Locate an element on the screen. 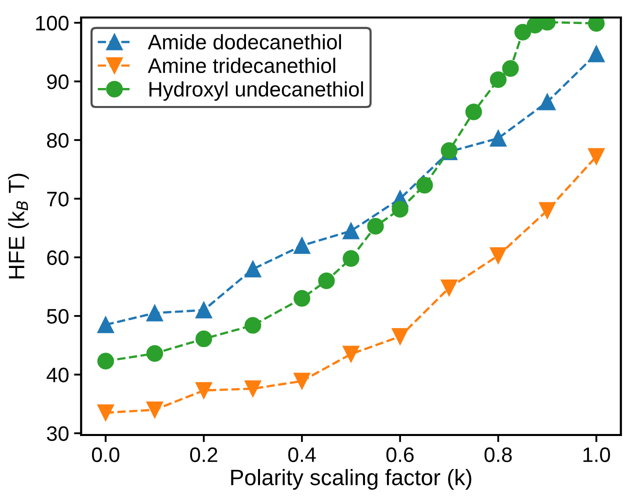 Image resolution: width=624 pixels, height=500 pixels. x-tick-label: 0.8 is located at coordinates (498, 454).